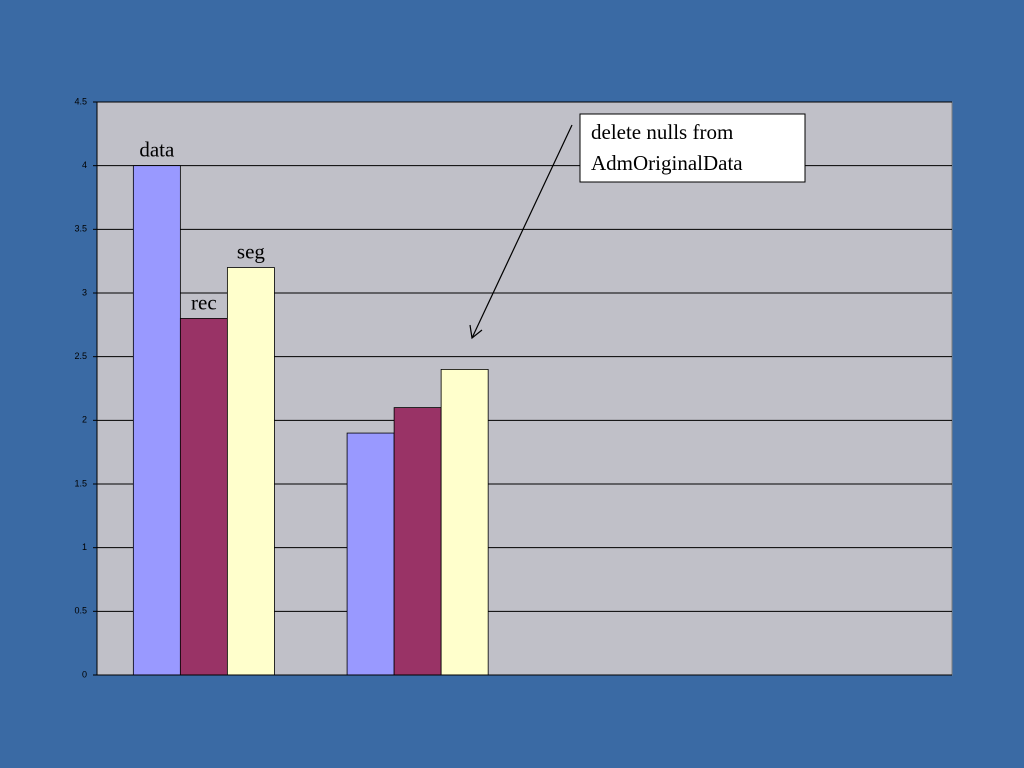  Describe the element at coordinates (84, 420) in the screenshot. I see `y-tick-label: 2` at that location.